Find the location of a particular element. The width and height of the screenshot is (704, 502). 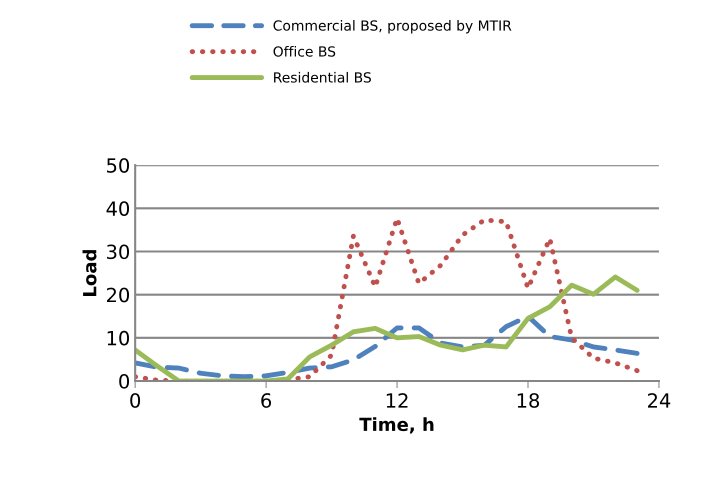

legend-label: Commercial BS, proposed by MTIR is located at coordinates (393, 27).